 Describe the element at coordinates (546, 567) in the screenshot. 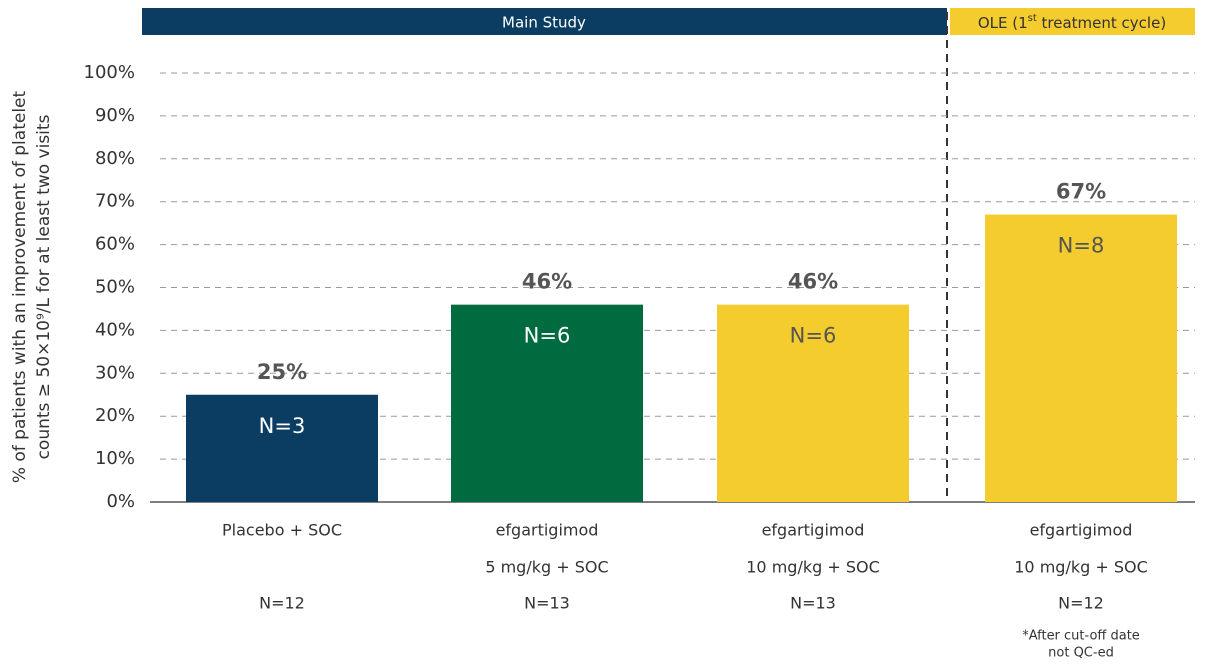

I see `x-tick-label: 5 mg/kg + SOC` at that location.